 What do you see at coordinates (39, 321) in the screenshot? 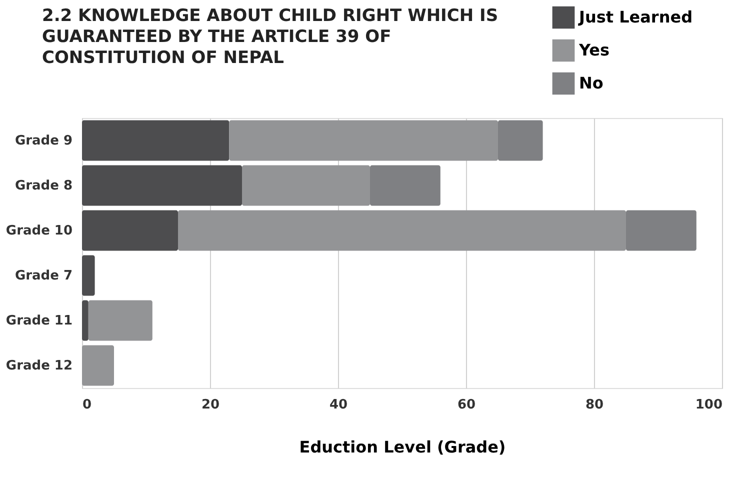
I see `y-tick-label: Grade 11` at bounding box center [39, 321].